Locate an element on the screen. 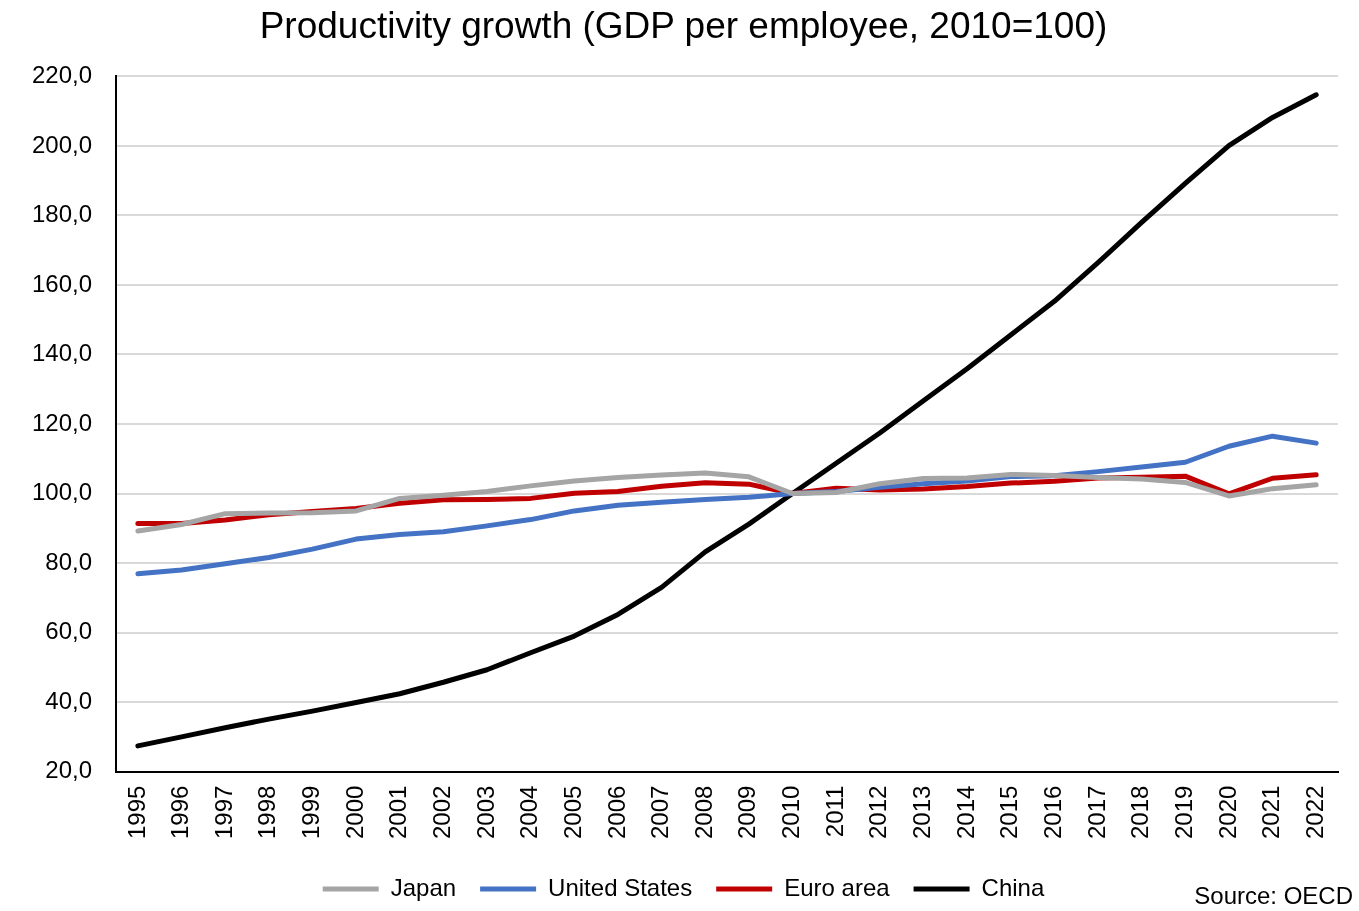 This screenshot has width=1359, height=911. x-tick-label: 2014 is located at coordinates (965, 812).